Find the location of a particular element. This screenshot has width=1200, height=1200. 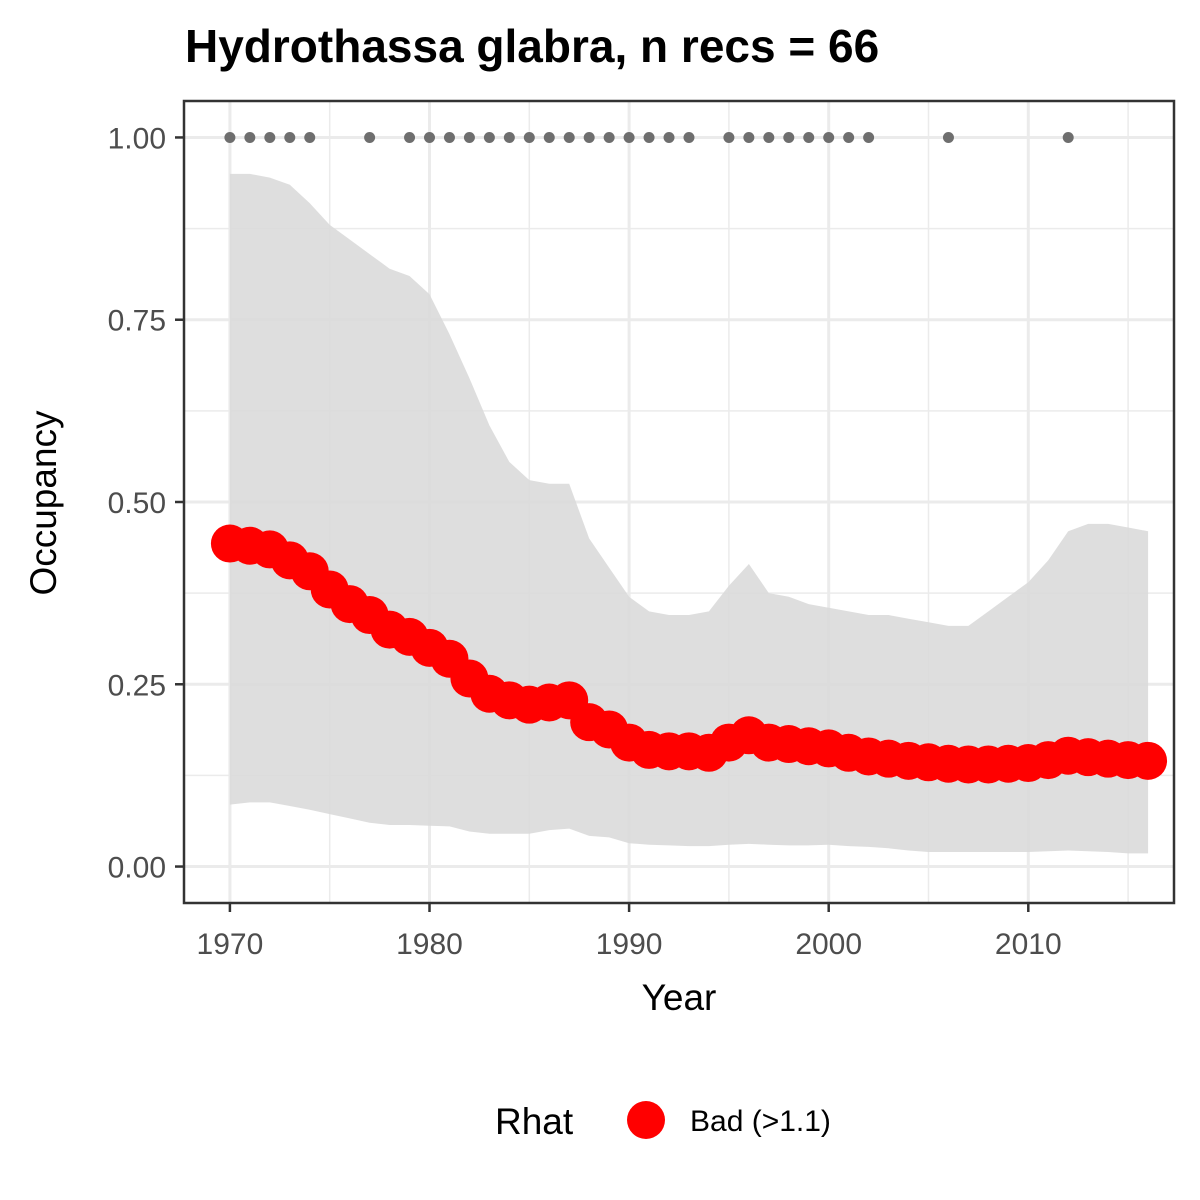

x-axis-title: Year is located at coordinates (679, 997).